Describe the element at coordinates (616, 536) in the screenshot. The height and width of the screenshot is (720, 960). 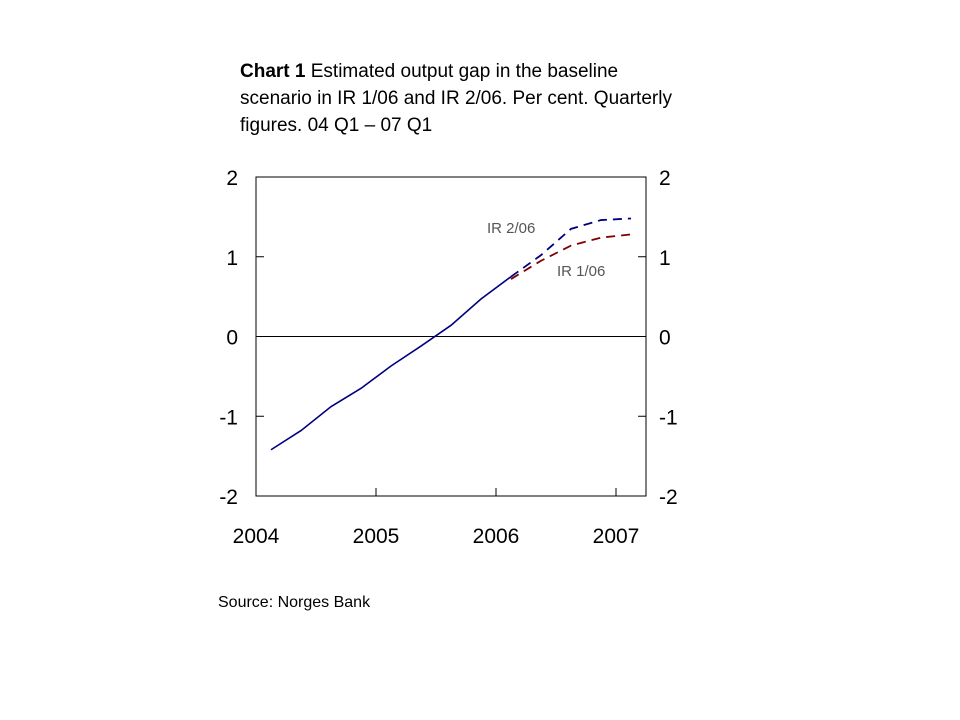
I see `x-tick-label: 2007` at that location.